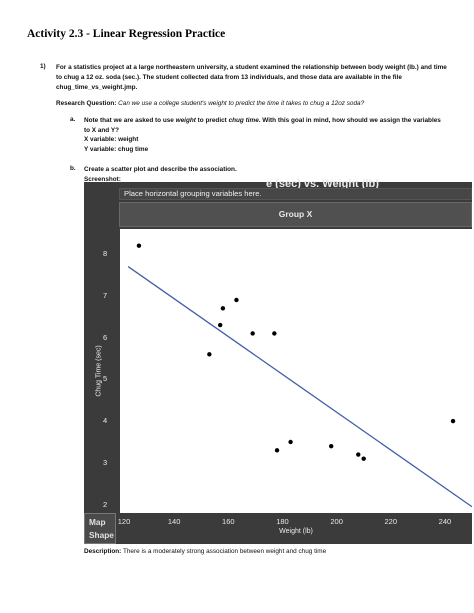 The width and height of the screenshot is (474, 613). Describe the element at coordinates (103, 551) in the screenshot. I see `description-label: Description:` at that location.